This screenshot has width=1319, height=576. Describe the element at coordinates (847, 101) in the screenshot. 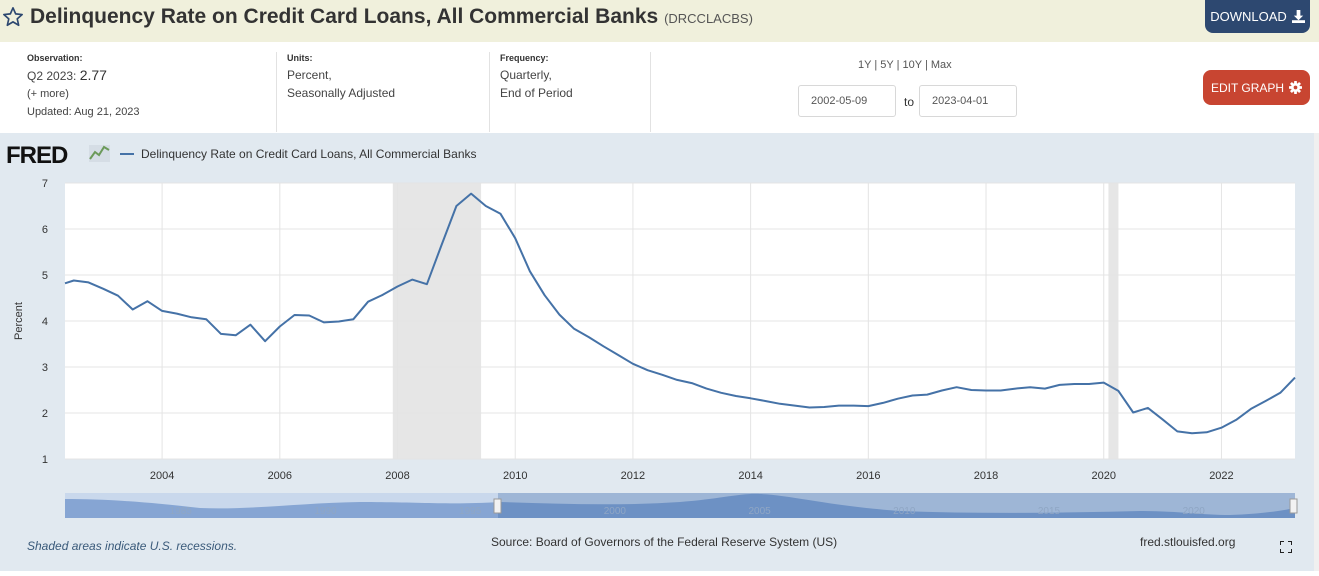

I see `start-date-input: 2002-05-09` at that location.